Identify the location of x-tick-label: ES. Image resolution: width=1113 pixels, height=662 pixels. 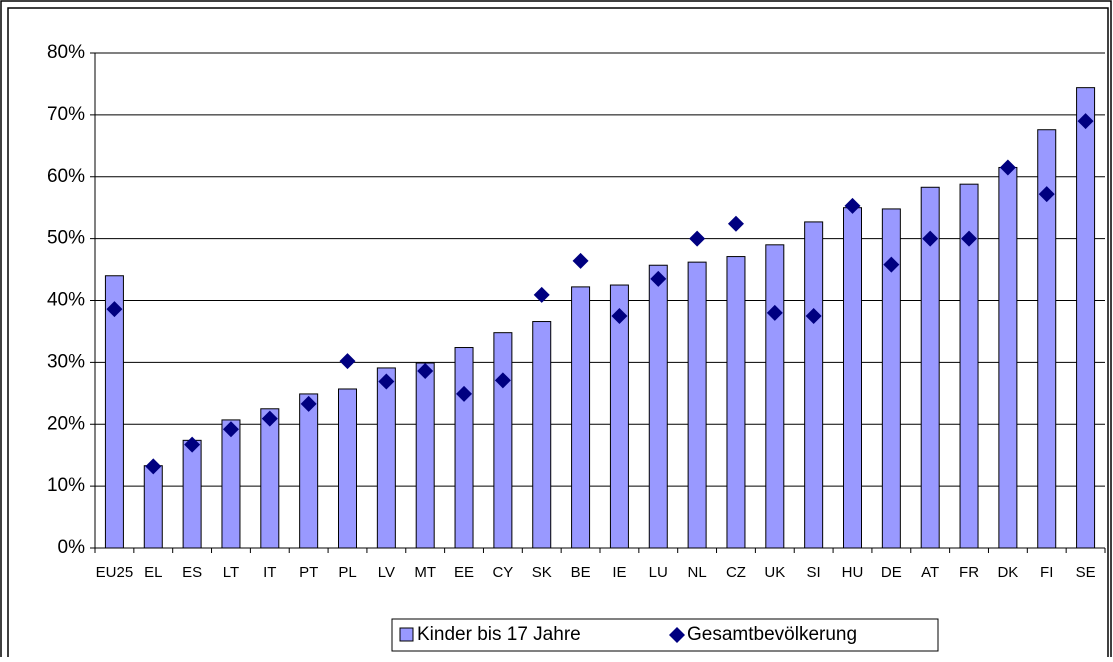
(192, 572).